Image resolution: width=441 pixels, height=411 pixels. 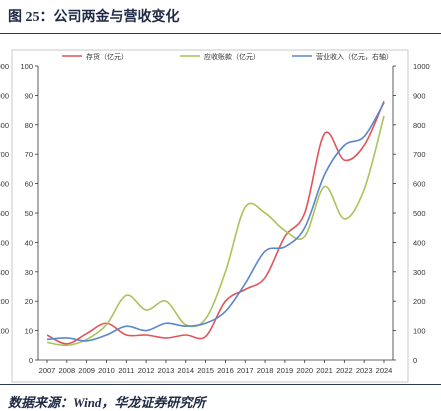 What do you see at coordinates (419, 184) in the screenshot?
I see `right-tick-label: 600` at bounding box center [419, 184].